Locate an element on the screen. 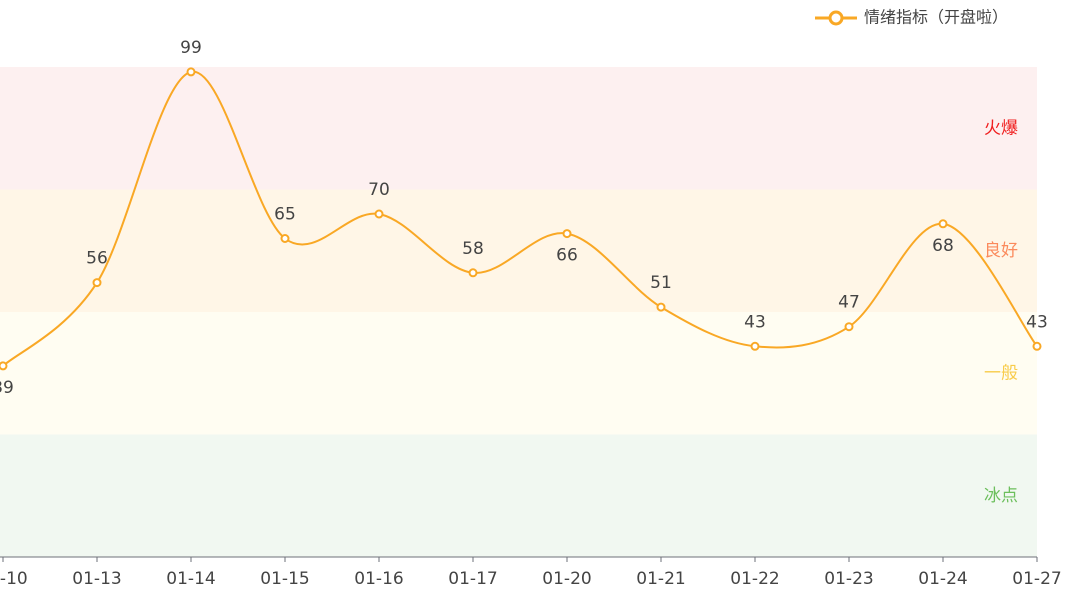 This screenshot has height=615, width=1080. data-label: 66 is located at coordinates (567, 256).